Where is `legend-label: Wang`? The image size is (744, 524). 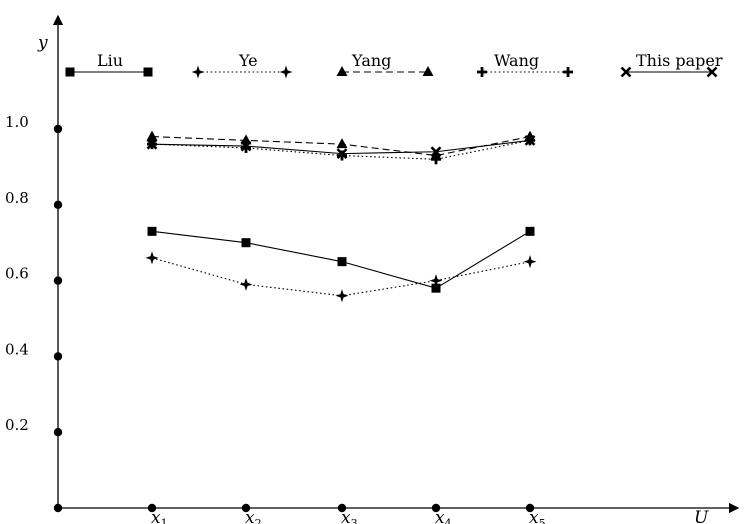
legend-label: Wang is located at coordinates (516, 60).